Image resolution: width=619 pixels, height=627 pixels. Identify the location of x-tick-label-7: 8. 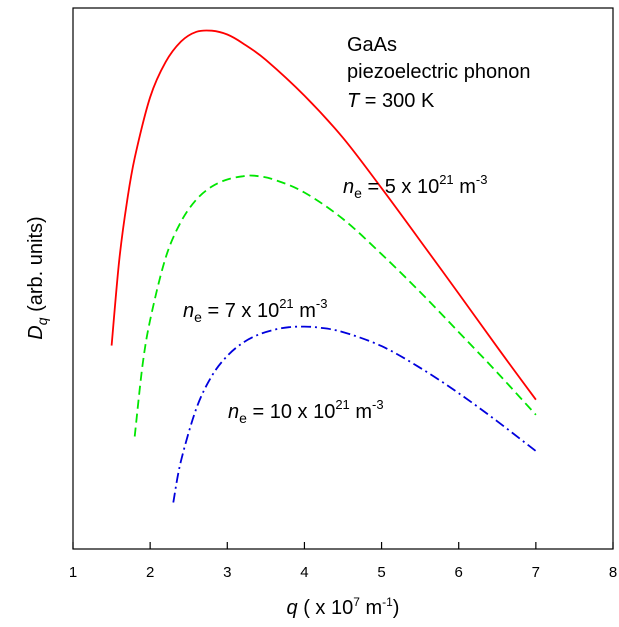
(613, 572).